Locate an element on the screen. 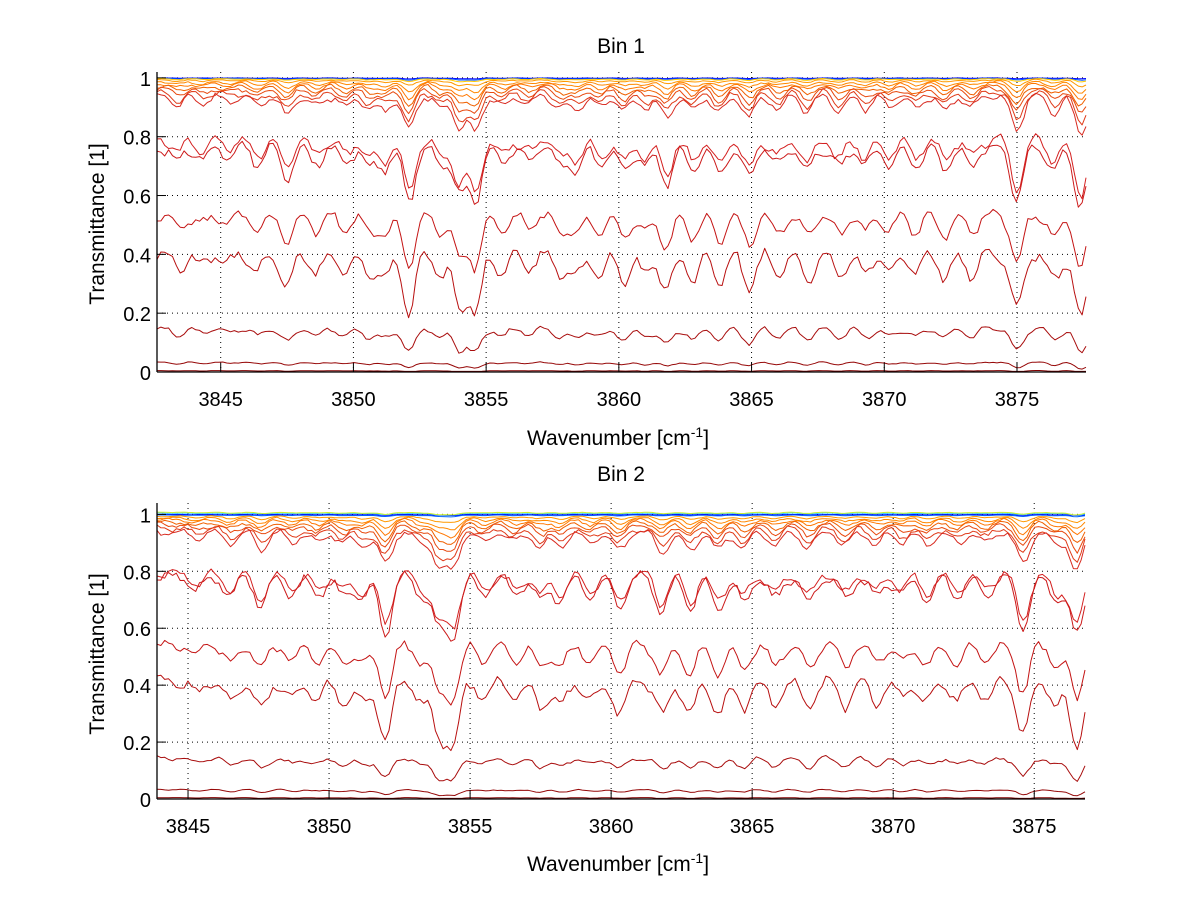  chart-title: Bin 2 is located at coordinates (621, 474).